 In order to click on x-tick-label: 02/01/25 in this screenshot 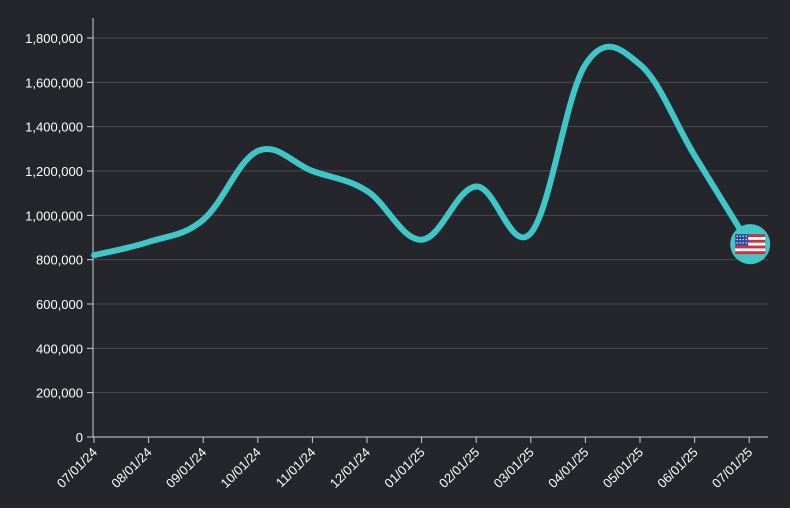, I will do `click(459, 468)`.